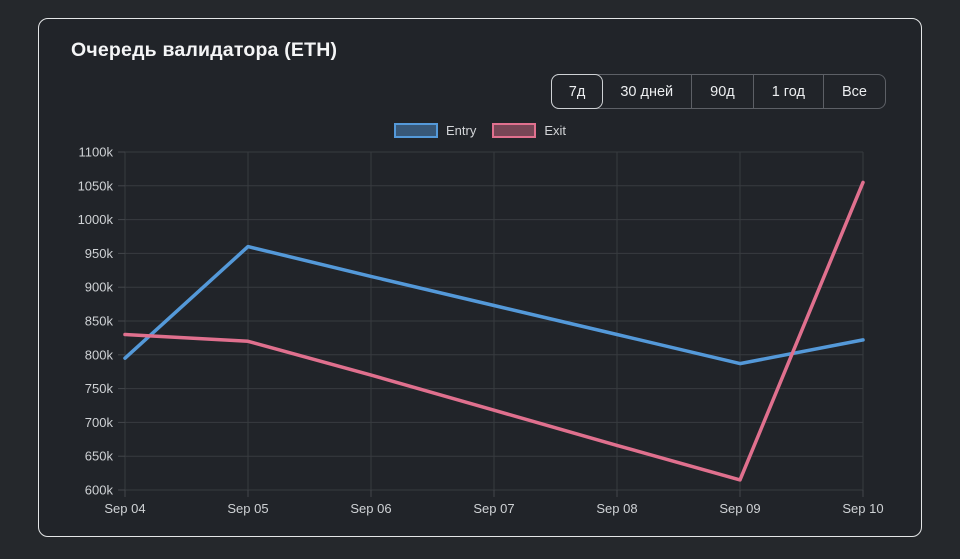  Describe the element at coordinates (247, 508) in the screenshot. I see `x-tick-label: Sep 05` at that location.